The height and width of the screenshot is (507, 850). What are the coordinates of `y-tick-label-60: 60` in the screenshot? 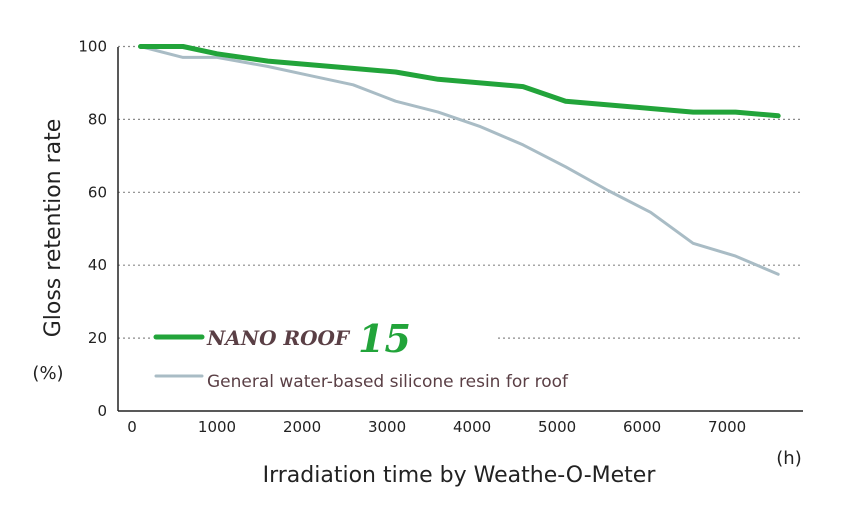 It's located at (97, 192).